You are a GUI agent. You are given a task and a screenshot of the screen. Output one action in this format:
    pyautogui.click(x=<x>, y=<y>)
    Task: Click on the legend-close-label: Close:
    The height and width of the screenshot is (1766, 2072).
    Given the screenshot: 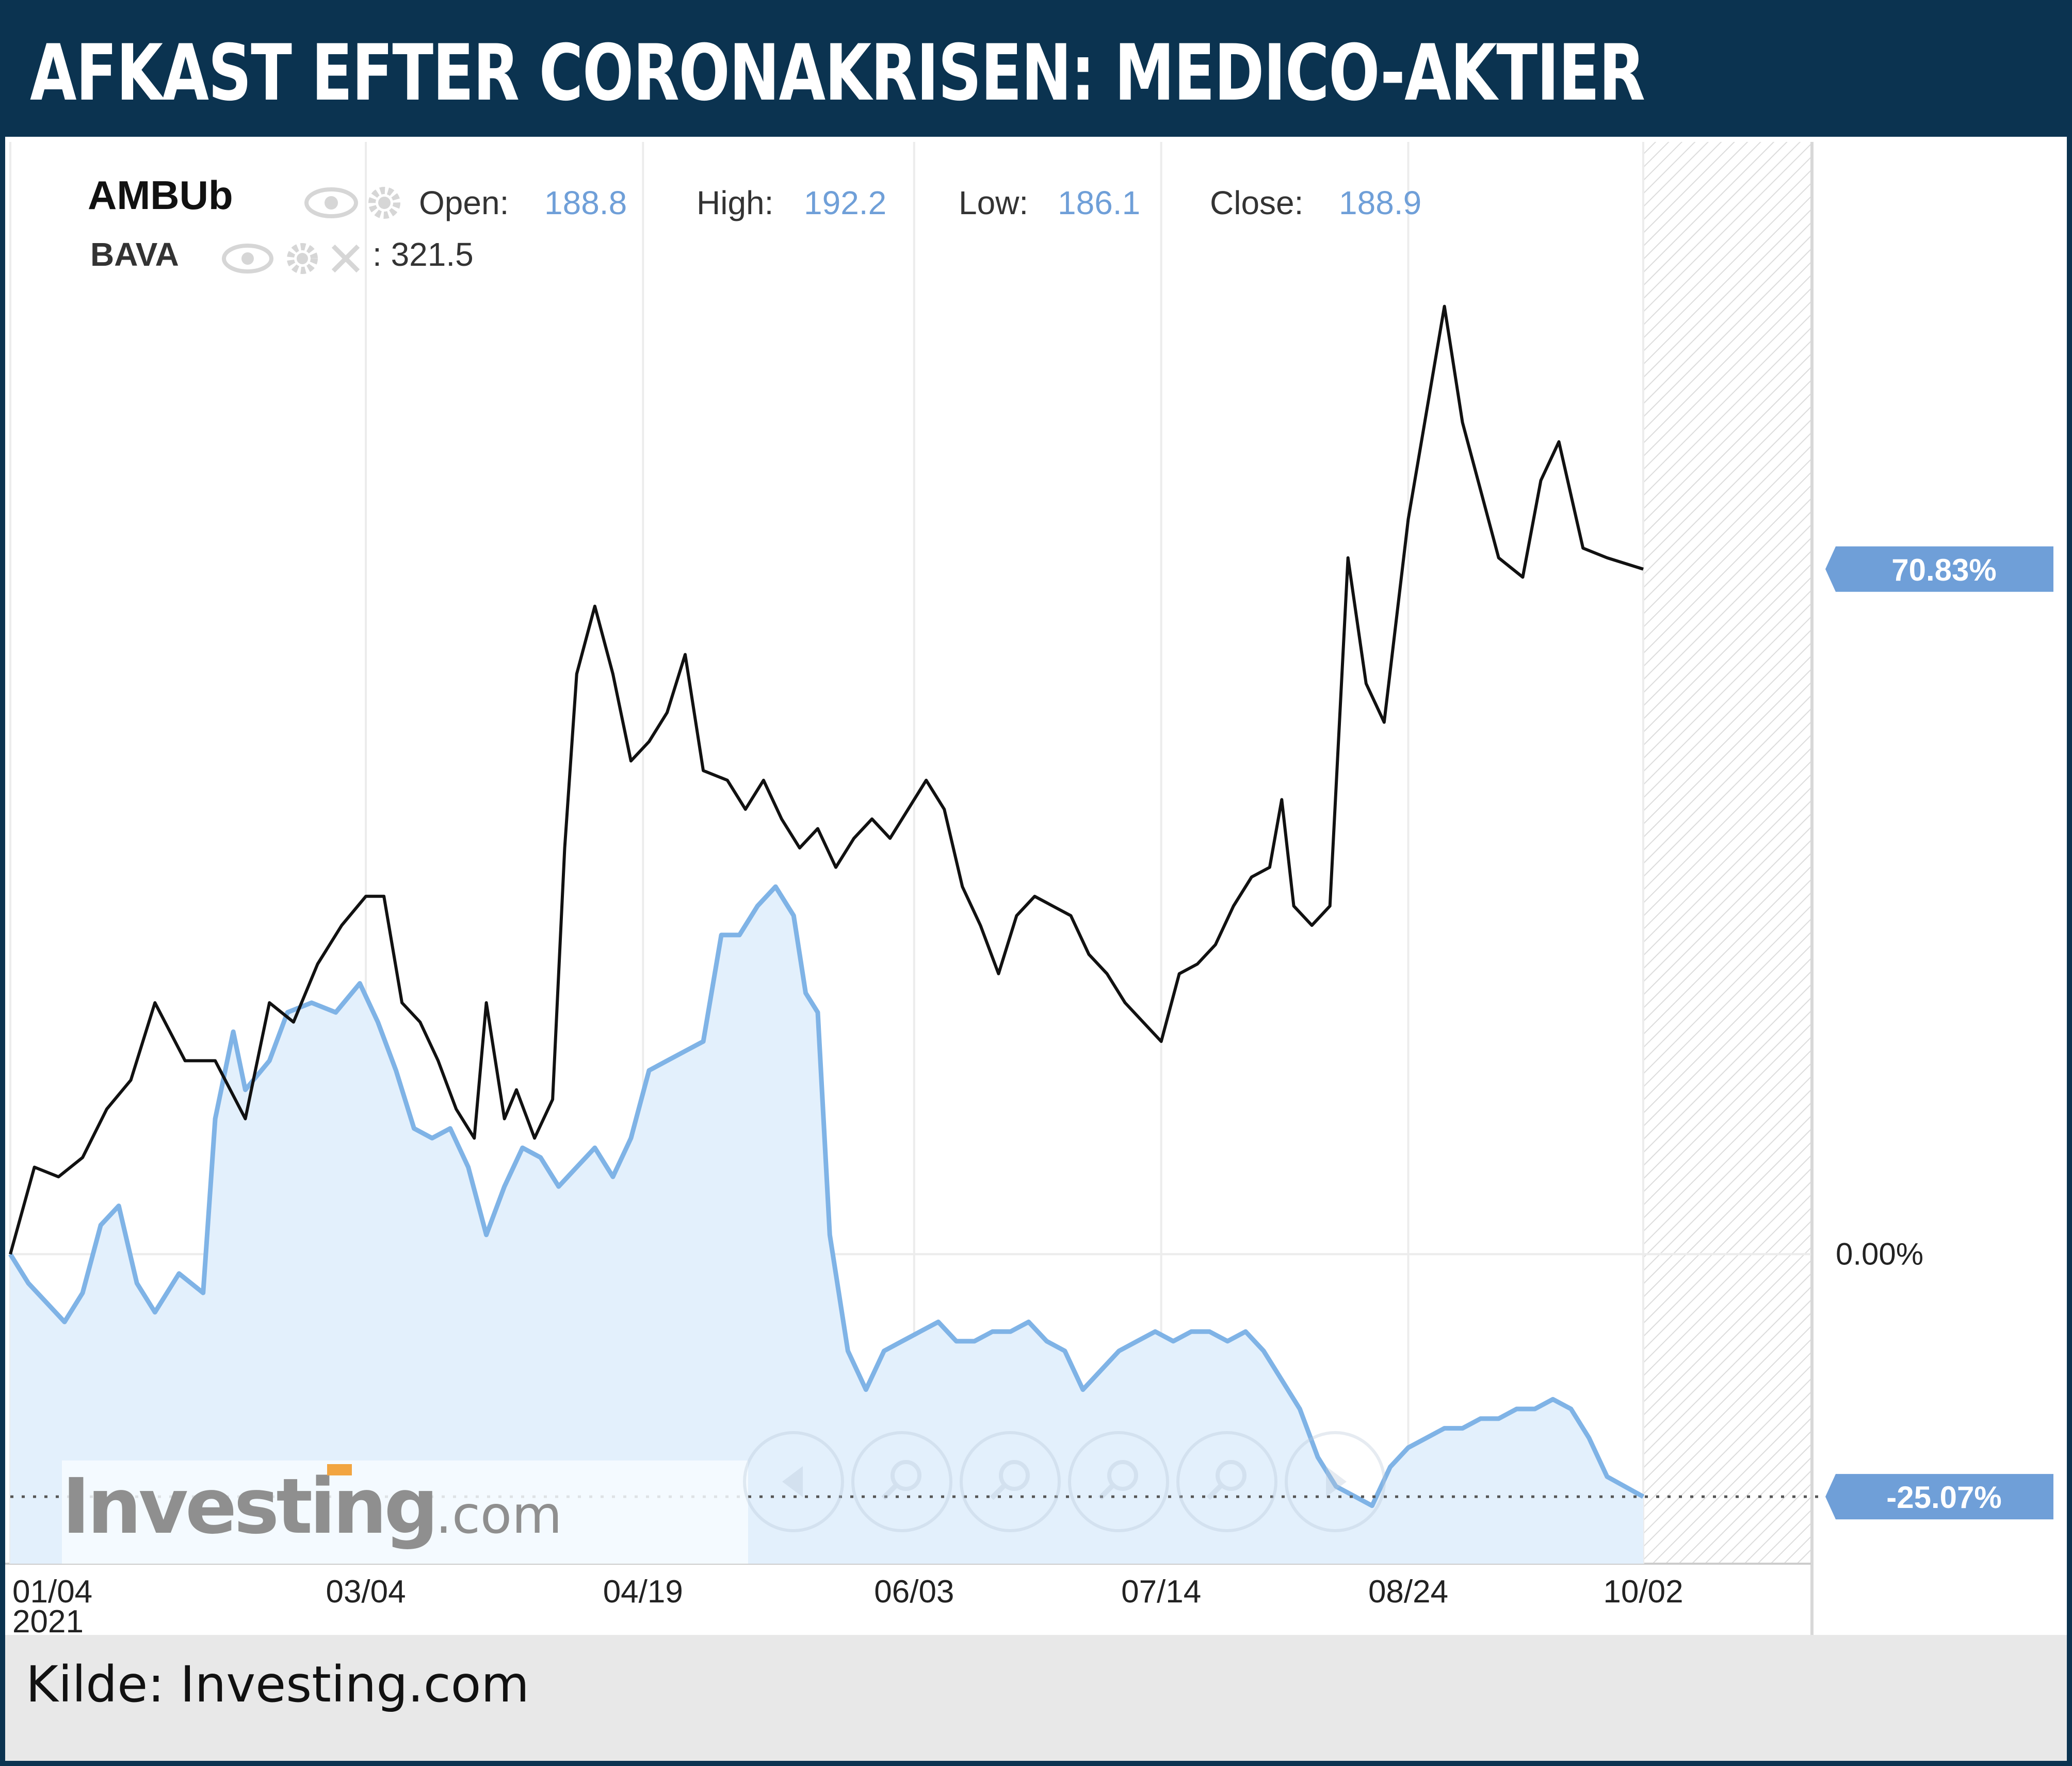 What is the action you would take?
    pyautogui.click(x=1256, y=203)
    